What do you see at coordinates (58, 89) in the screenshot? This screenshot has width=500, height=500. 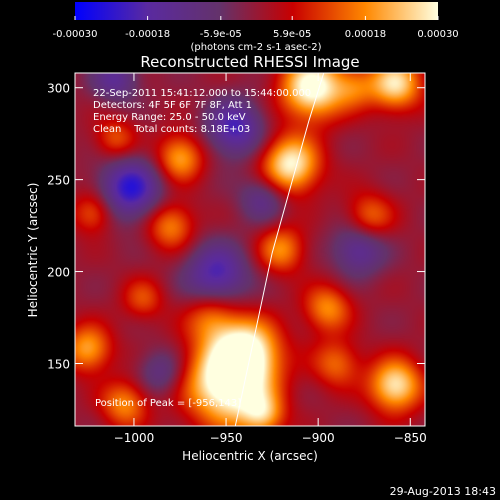 I see `y-tick-label: 300` at bounding box center [58, 89].